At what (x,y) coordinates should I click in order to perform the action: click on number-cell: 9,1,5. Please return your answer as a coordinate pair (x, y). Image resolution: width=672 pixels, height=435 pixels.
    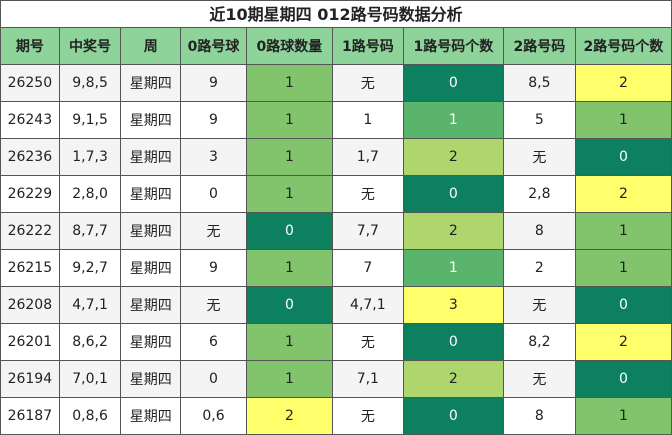
    Looking at the image, I should click on (90, 120).